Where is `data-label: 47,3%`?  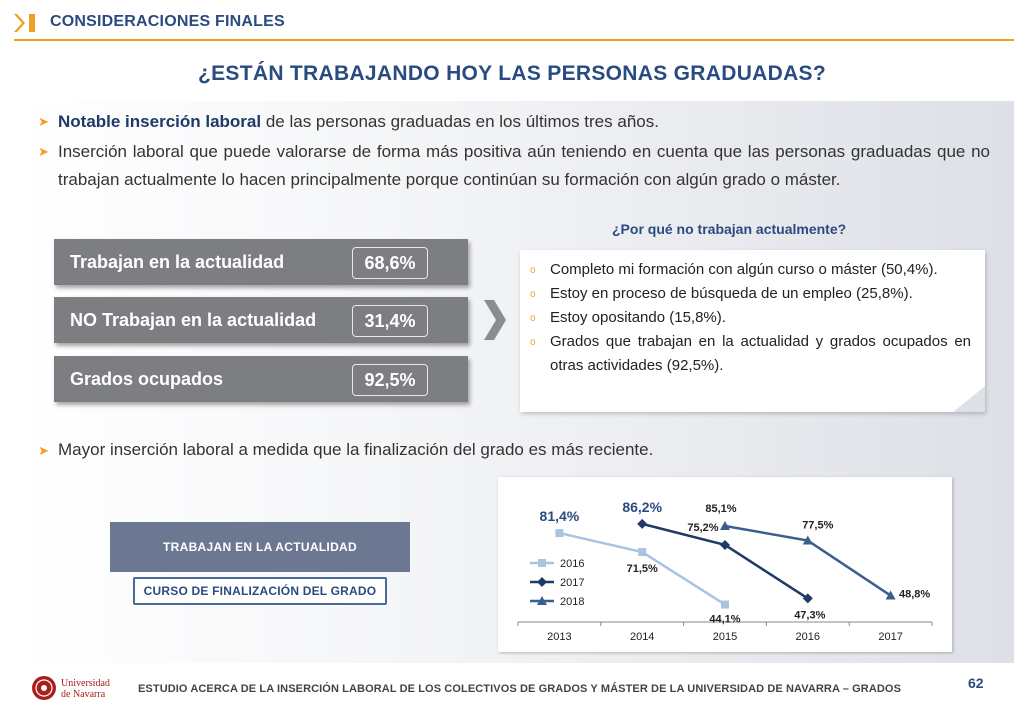 data-label: 47,3% is located at coordinates (809, 615).